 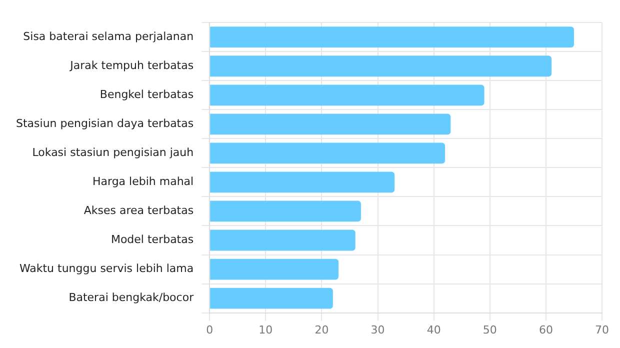 I want to click on x-tick-label: 40, so click(x=433, y=329).